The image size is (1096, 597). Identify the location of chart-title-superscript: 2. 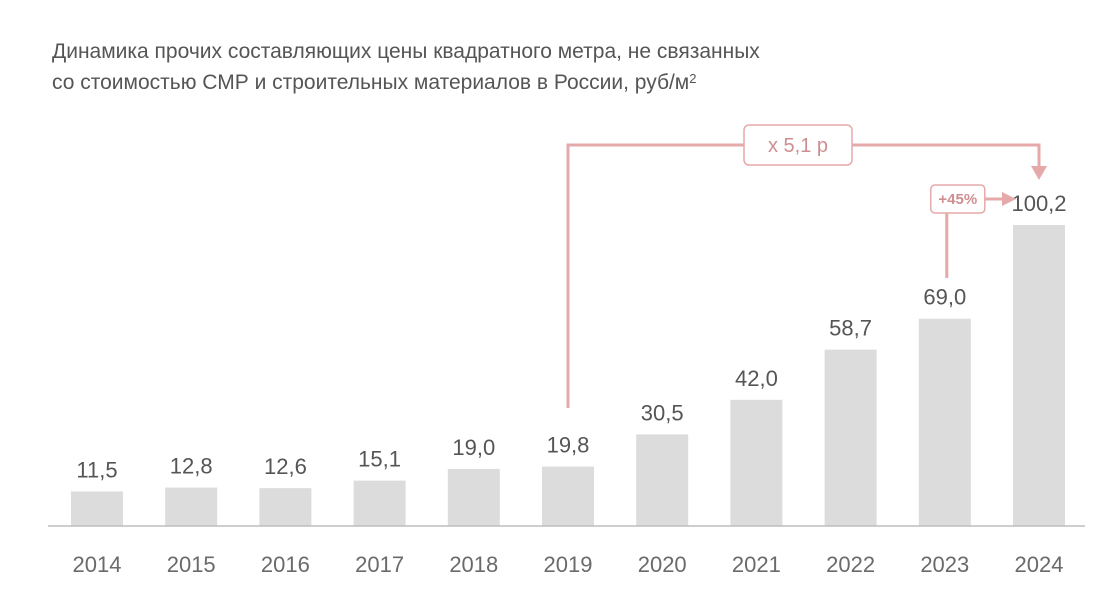
(693, 78).